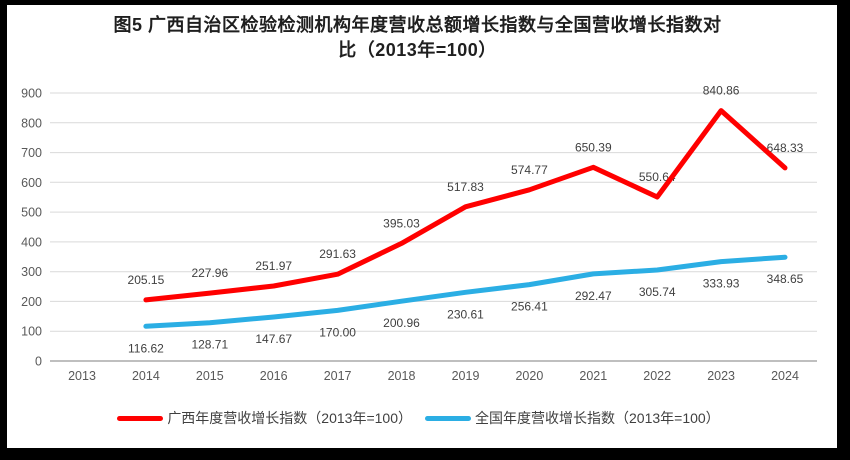 This screenshot has width=850, height=460. What do you see at coordinates (465, 291) in the screenshot?
I see `national-index-line` at bounding box center [465, 291].